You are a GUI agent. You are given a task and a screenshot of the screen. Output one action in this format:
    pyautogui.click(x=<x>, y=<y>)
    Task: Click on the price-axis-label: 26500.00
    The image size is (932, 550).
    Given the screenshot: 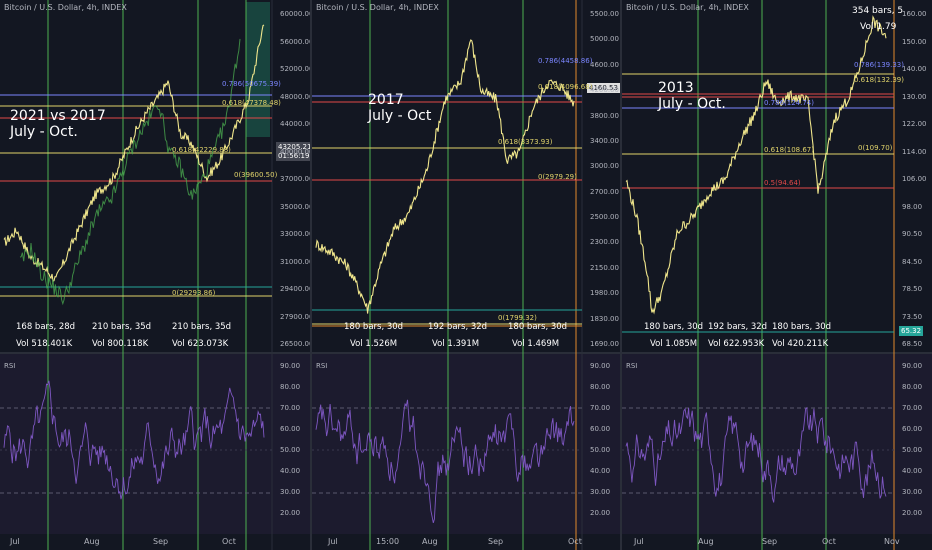 What is the action you would take?
    pyautogui.click(x=297, y=344)
    